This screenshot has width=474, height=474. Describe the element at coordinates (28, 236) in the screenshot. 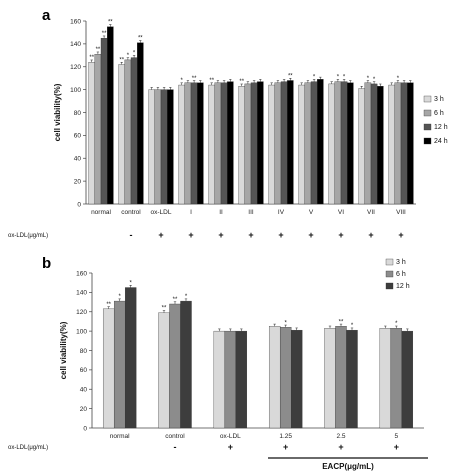

I see `treatment-row-label: ox-LDL(μg/mL)` at that location.